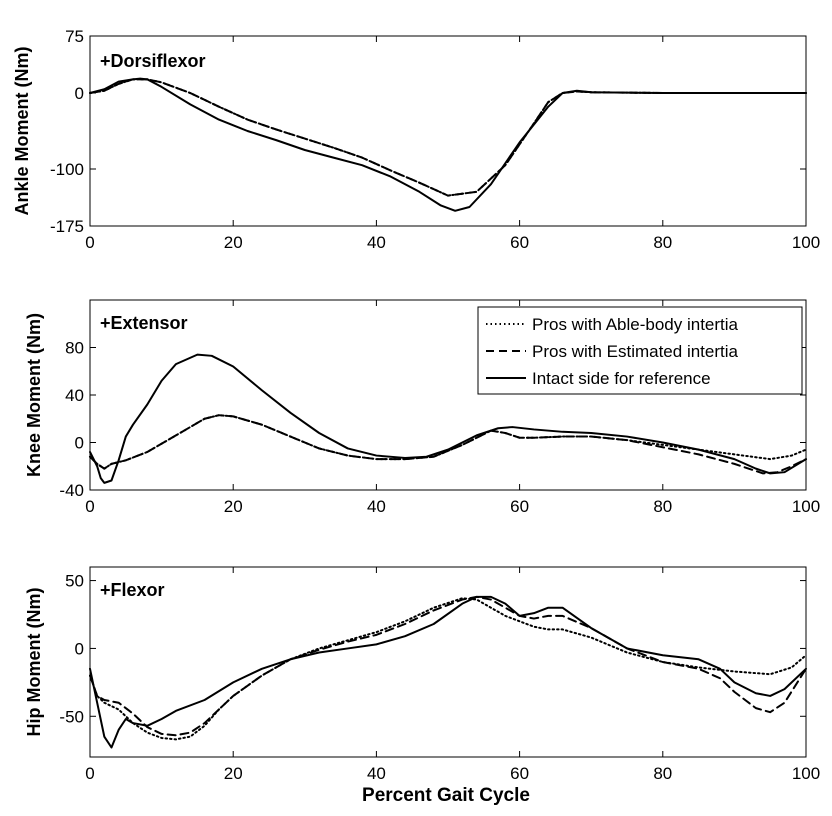 This screenshot has width=832, height=816. I want to click on hip-panel-label: +Flexor, so click(132, 590).